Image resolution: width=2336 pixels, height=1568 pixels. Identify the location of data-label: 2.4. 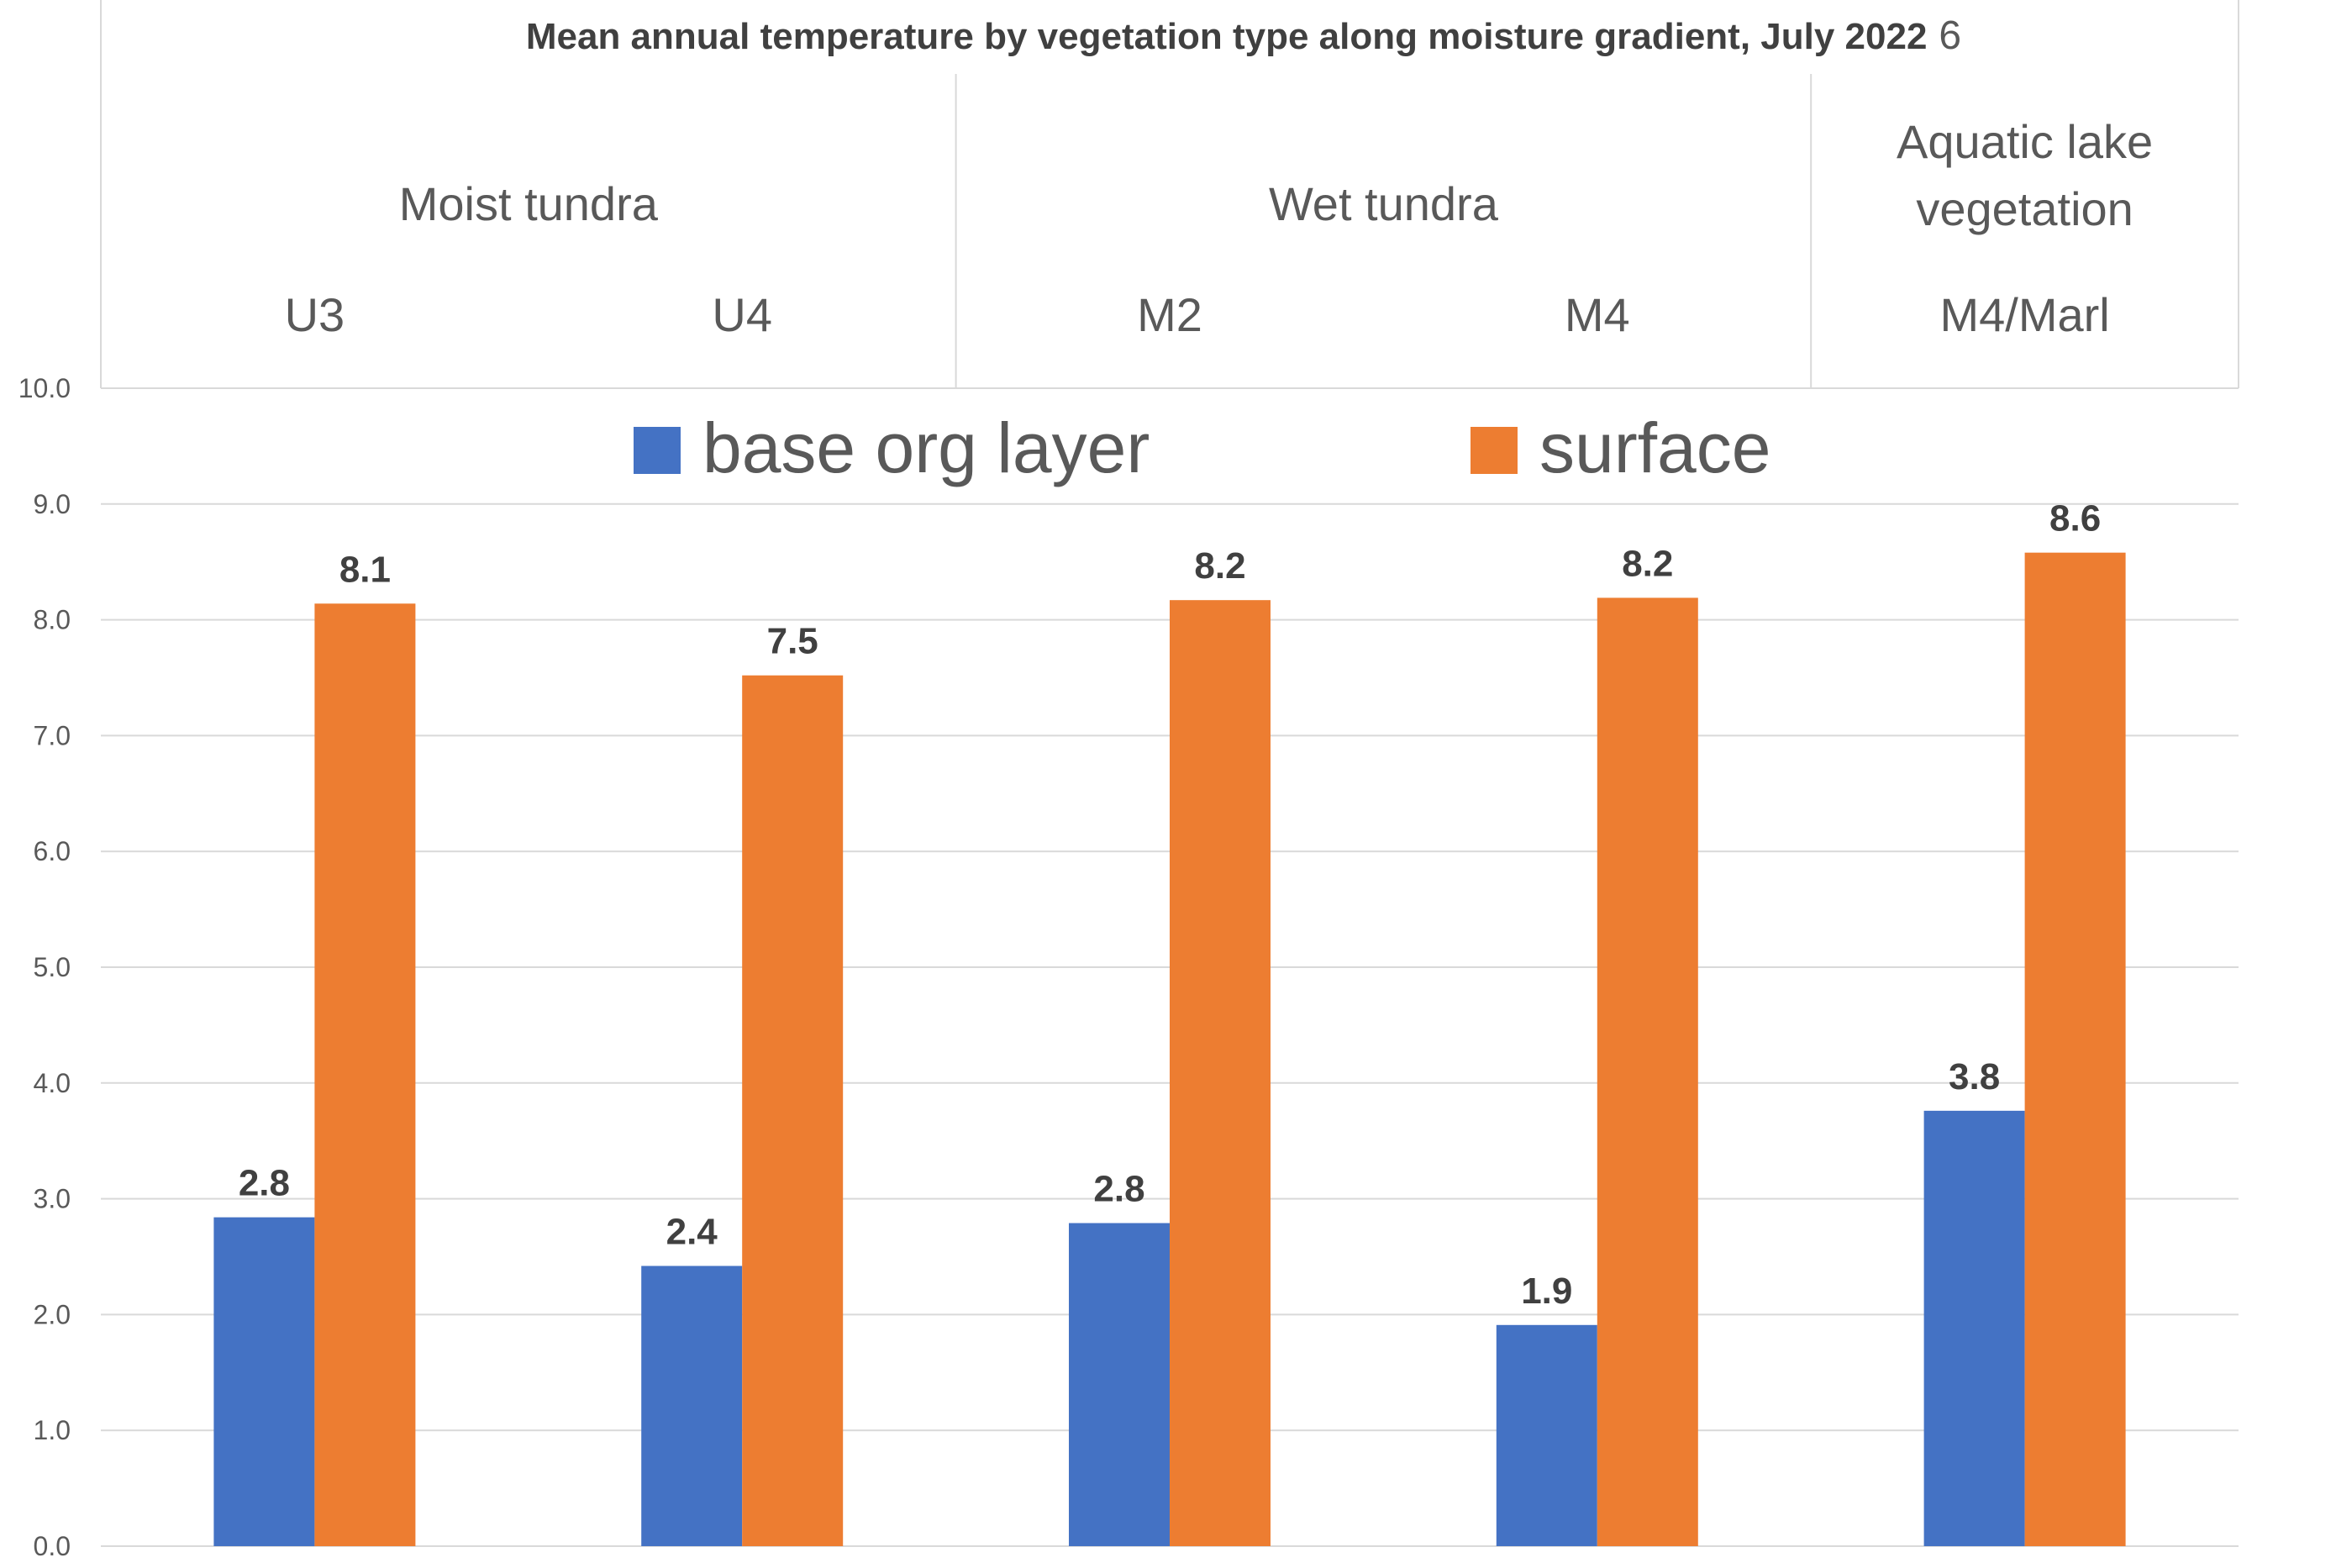
(692, 1233).